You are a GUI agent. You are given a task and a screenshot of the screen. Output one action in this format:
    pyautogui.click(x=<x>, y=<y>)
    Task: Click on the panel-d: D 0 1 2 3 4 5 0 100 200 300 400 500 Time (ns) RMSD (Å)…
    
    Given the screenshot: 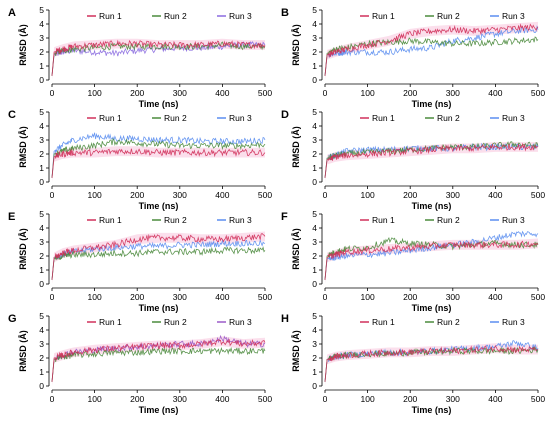 What is the action you would take?
    pyautogui.click(x=413, y=159)
    